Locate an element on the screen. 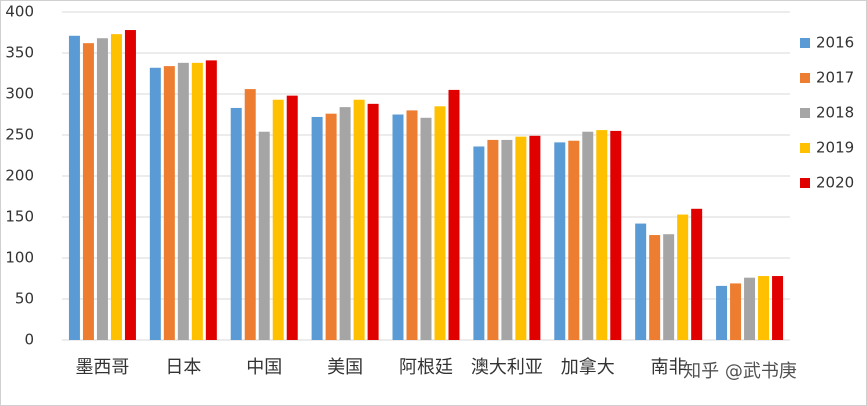 This screenshot has width=867, height=406. x-tick-label: 中国 is located at coordinates (264, 367).